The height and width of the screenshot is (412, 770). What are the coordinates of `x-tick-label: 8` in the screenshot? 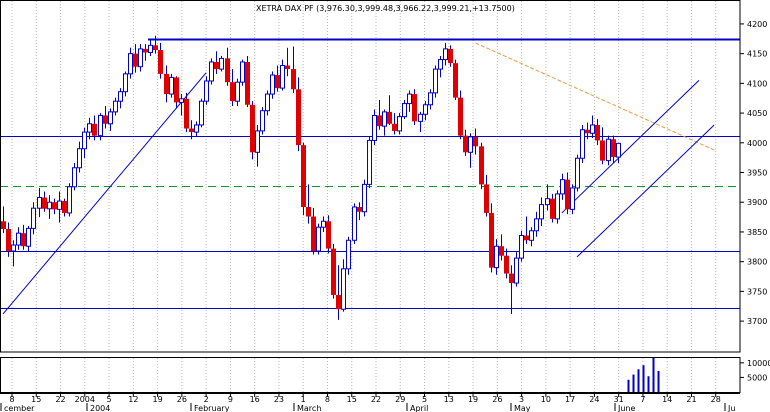 It's located at (327, 399).